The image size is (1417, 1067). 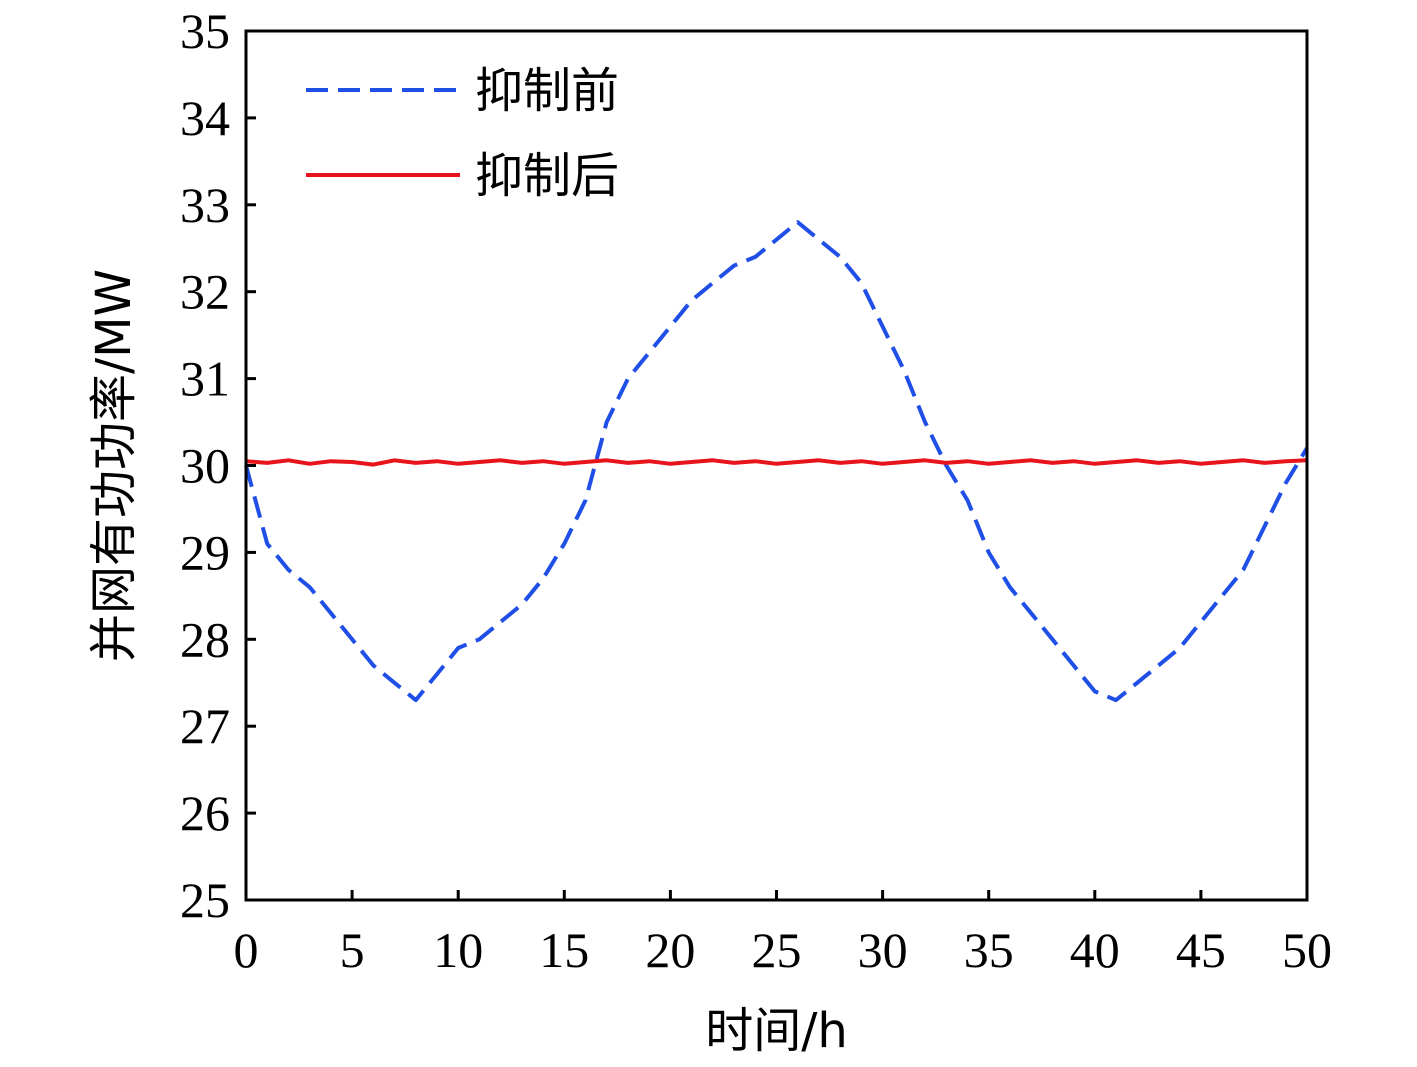 What do you see at coordinates (883, 950) in the screenshot?
I see `x-tick-label: 30` at bounding box center [883, 950].